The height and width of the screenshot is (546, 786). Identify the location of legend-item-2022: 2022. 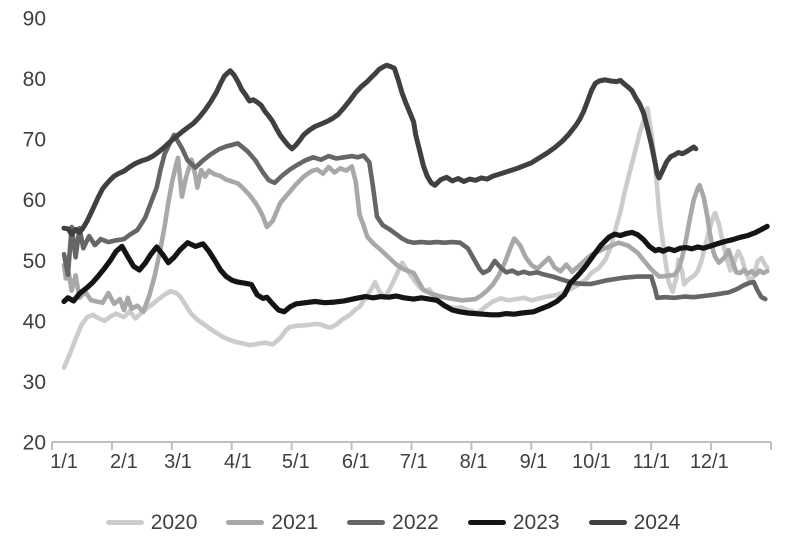
(393, 522).